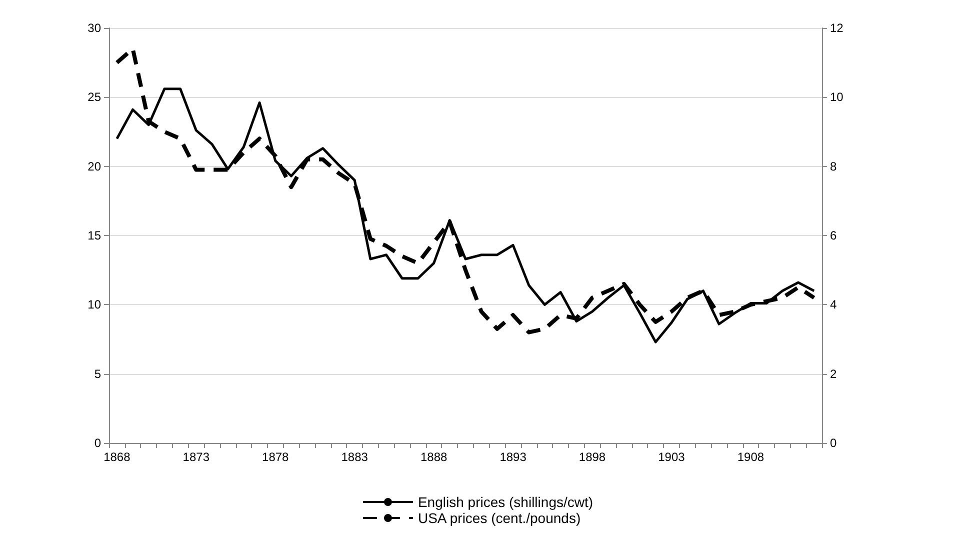 This screenshot has width=955, height=538. Describe the element at coordinates (833, 443) in the screenshot. I see `y2-tick-label: 0` at that location.